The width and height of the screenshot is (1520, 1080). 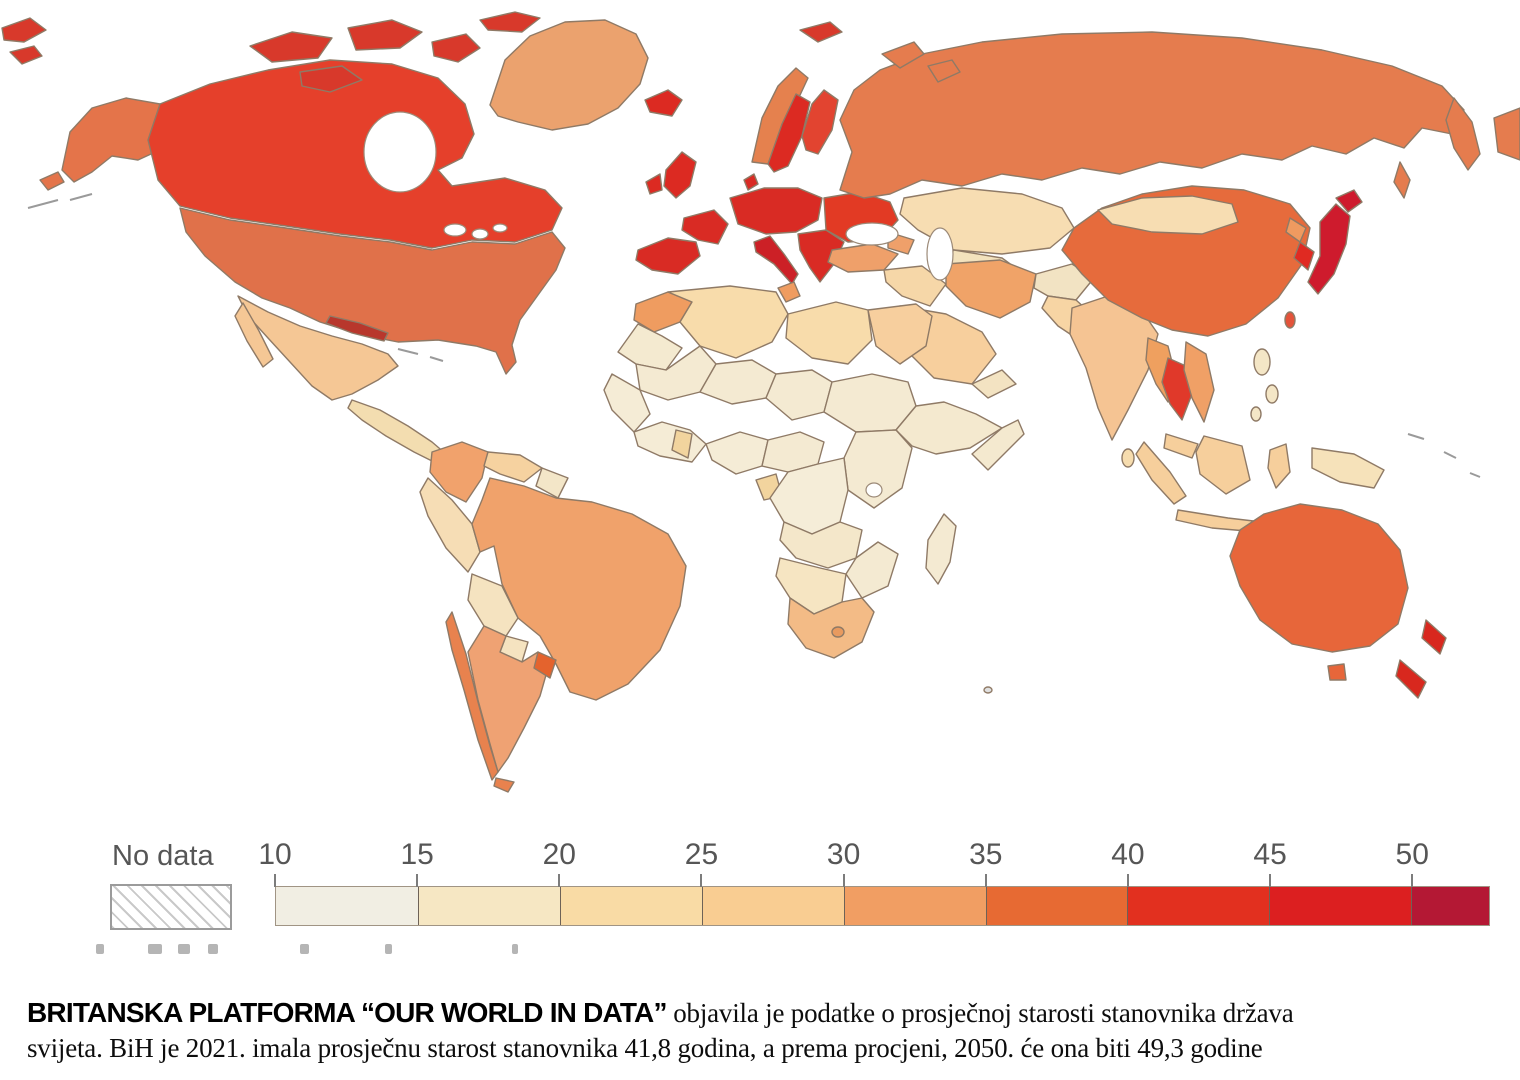 I want to click on map-legend: No data 10 15 20 25 30 35 40 45 50, so click(x=760, y=893).